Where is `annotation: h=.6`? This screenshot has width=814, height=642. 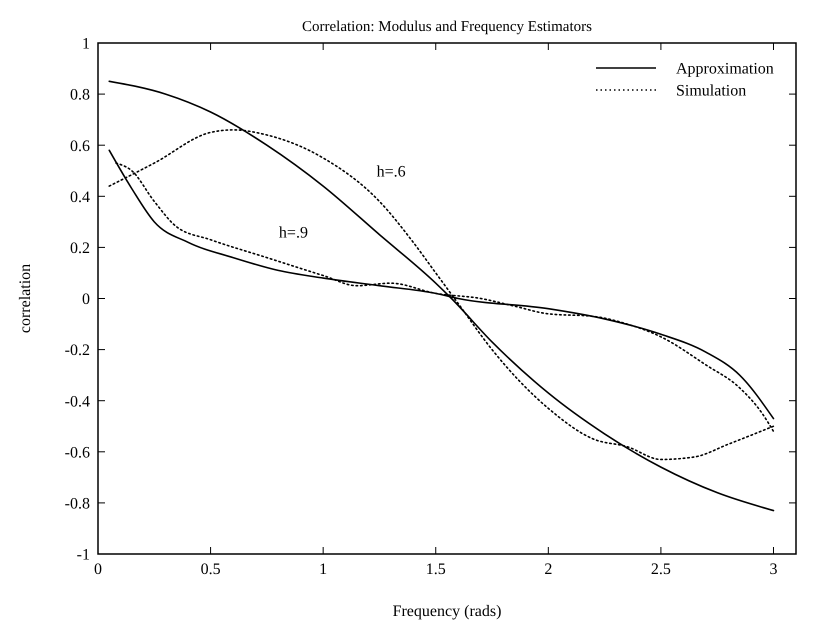 annotation: h=.6 is located at coordinates (391, 171).